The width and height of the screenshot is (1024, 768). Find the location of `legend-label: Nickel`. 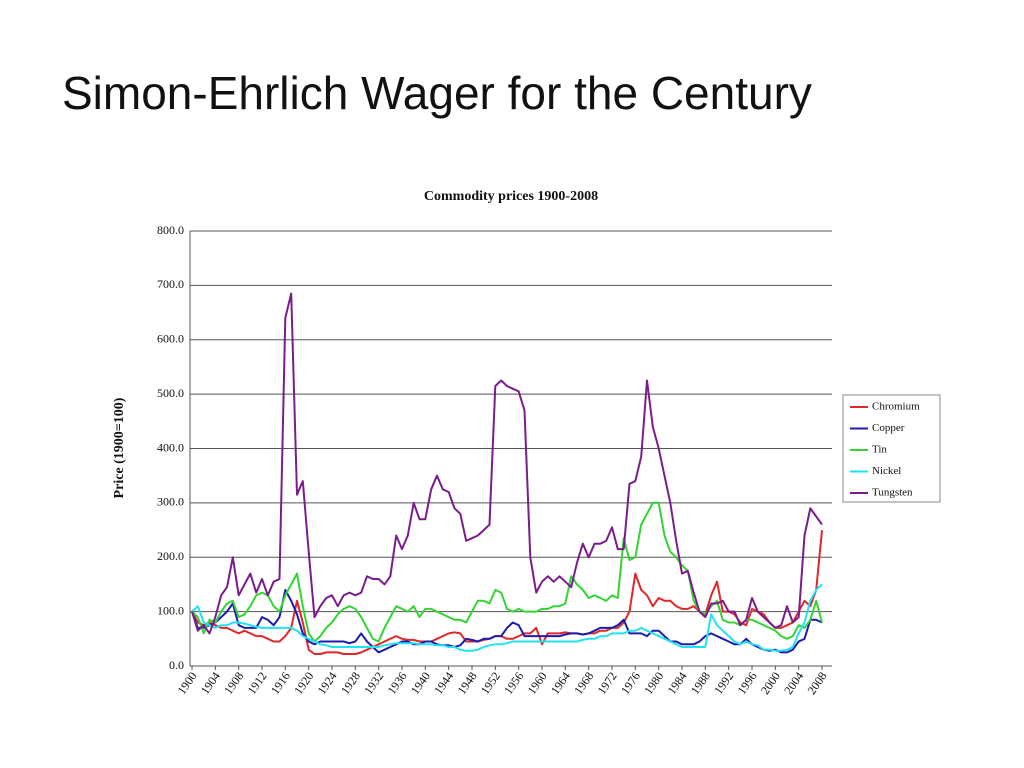

legend-label: Nickel is located at coordinates (886, 471).